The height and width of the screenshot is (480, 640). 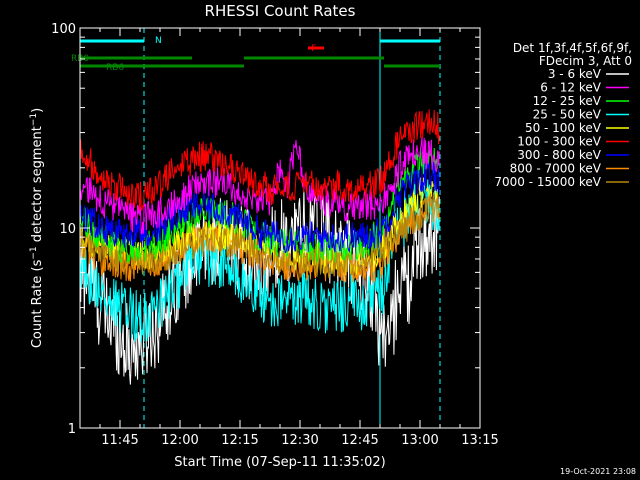 I want to click on y-axis-label-mid: detector segment, so click(x=37, y=186).